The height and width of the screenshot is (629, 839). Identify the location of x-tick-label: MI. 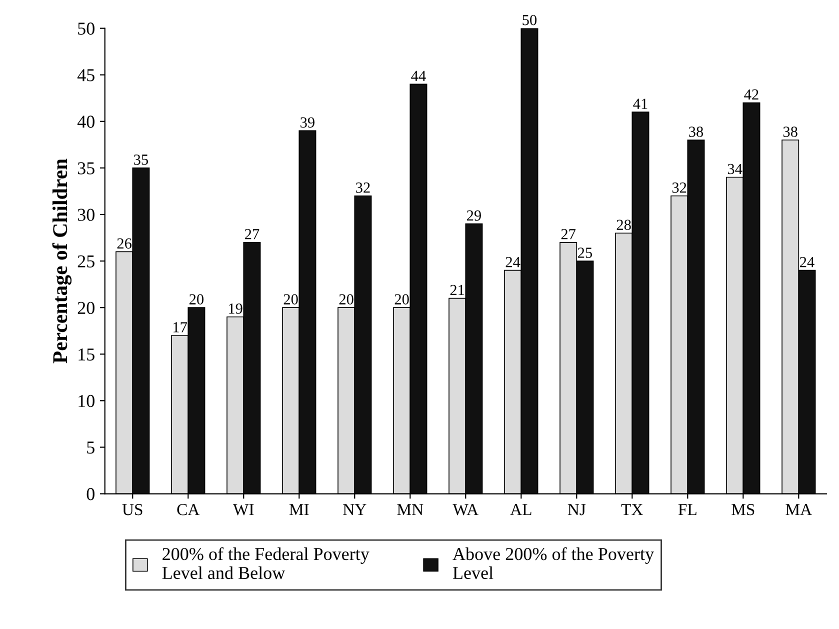
(299, 510).